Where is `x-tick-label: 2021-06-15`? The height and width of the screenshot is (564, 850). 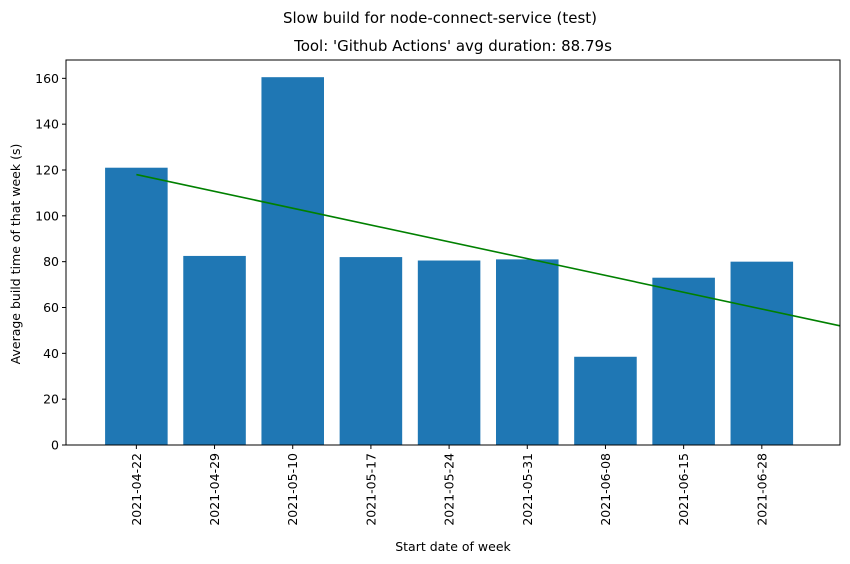
x-tick-label: 2021-06-15 is located at coordinates (683, 489).